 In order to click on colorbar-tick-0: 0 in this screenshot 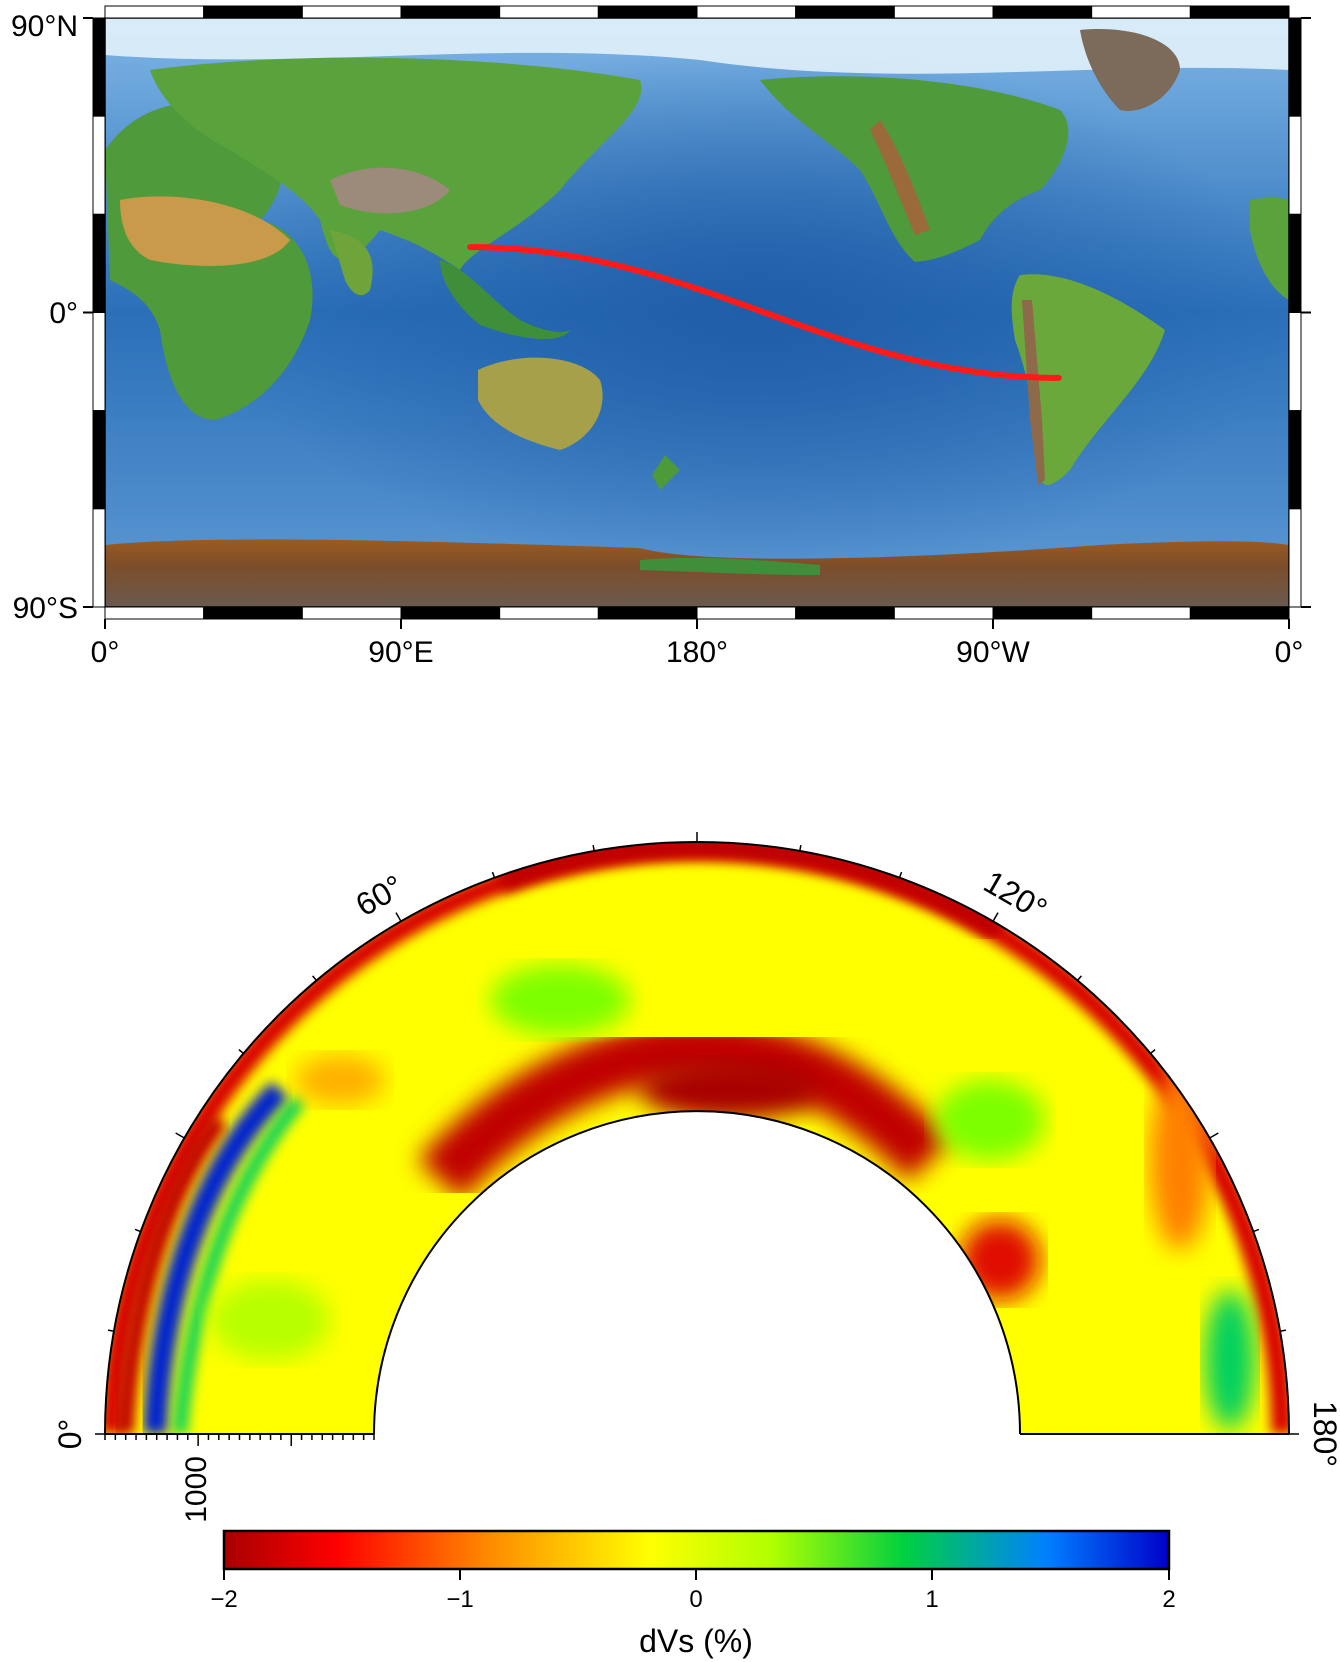, I will do `click(695, 1599)`.